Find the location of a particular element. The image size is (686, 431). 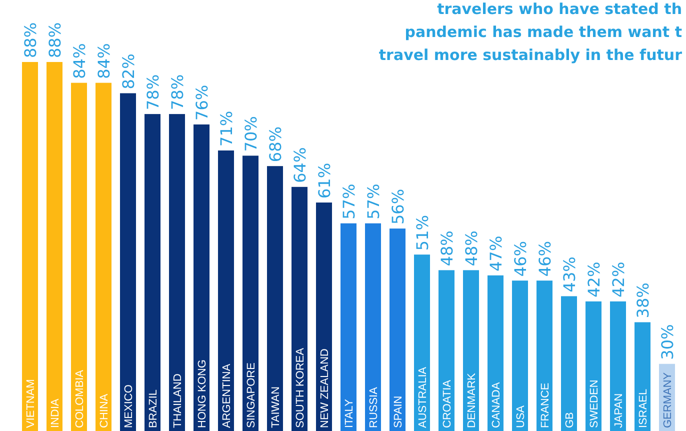

data-label: 70% is located at coordinates (251, 134).